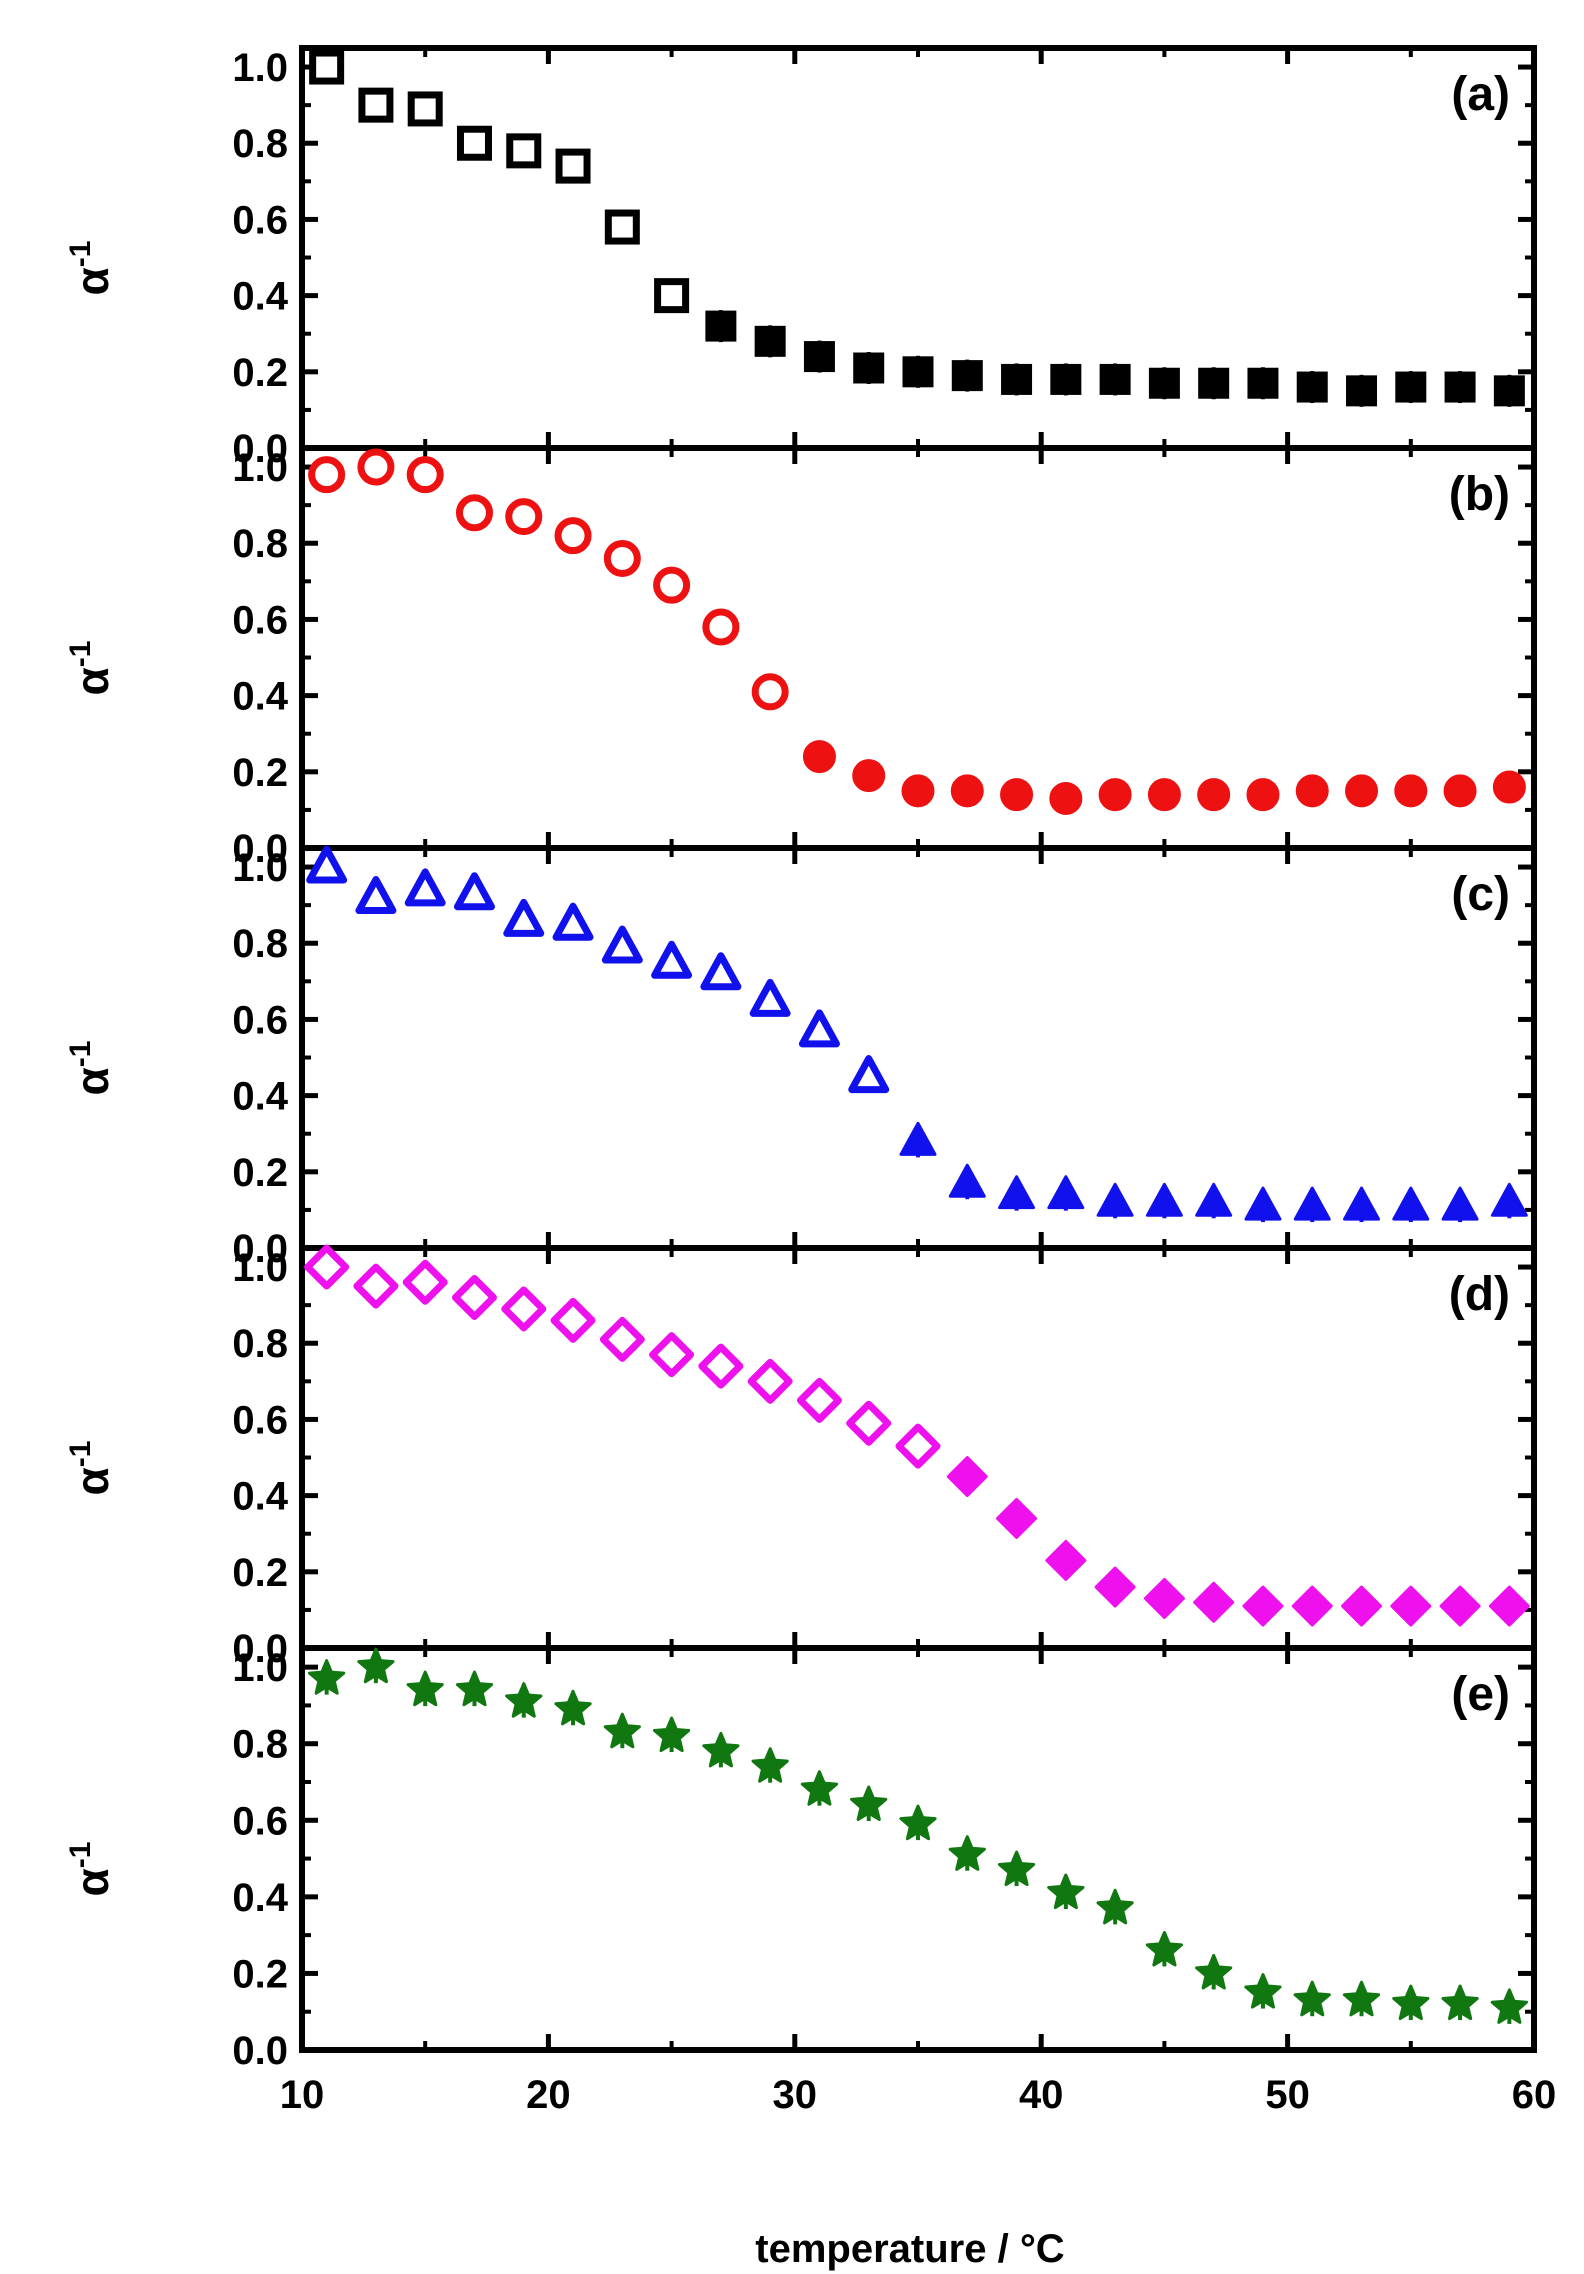 The width and height of the screenshot is (1584, 2274). I want to click on x-tick-label: 30, so click(795, 2095).